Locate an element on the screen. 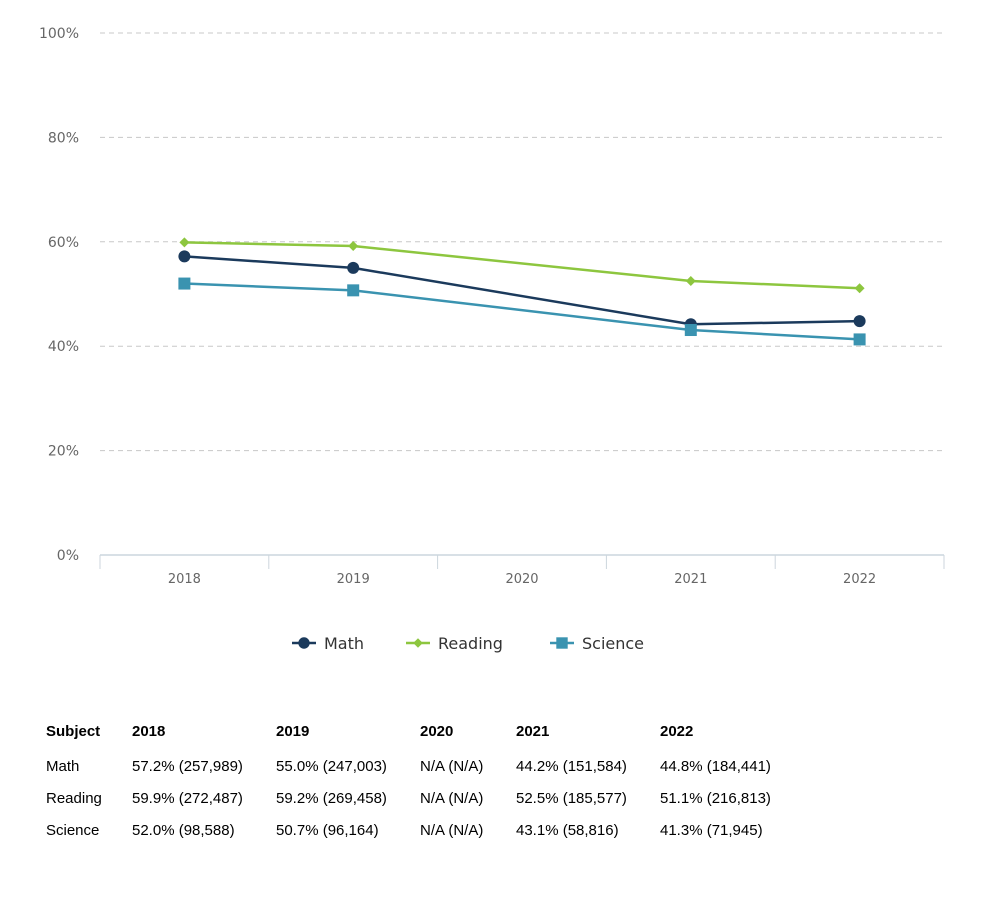 Image resolution: width=986 pixels, height=904 pixels. table-cell: 52.5% (185,577) is located at coordinates (571, 798).